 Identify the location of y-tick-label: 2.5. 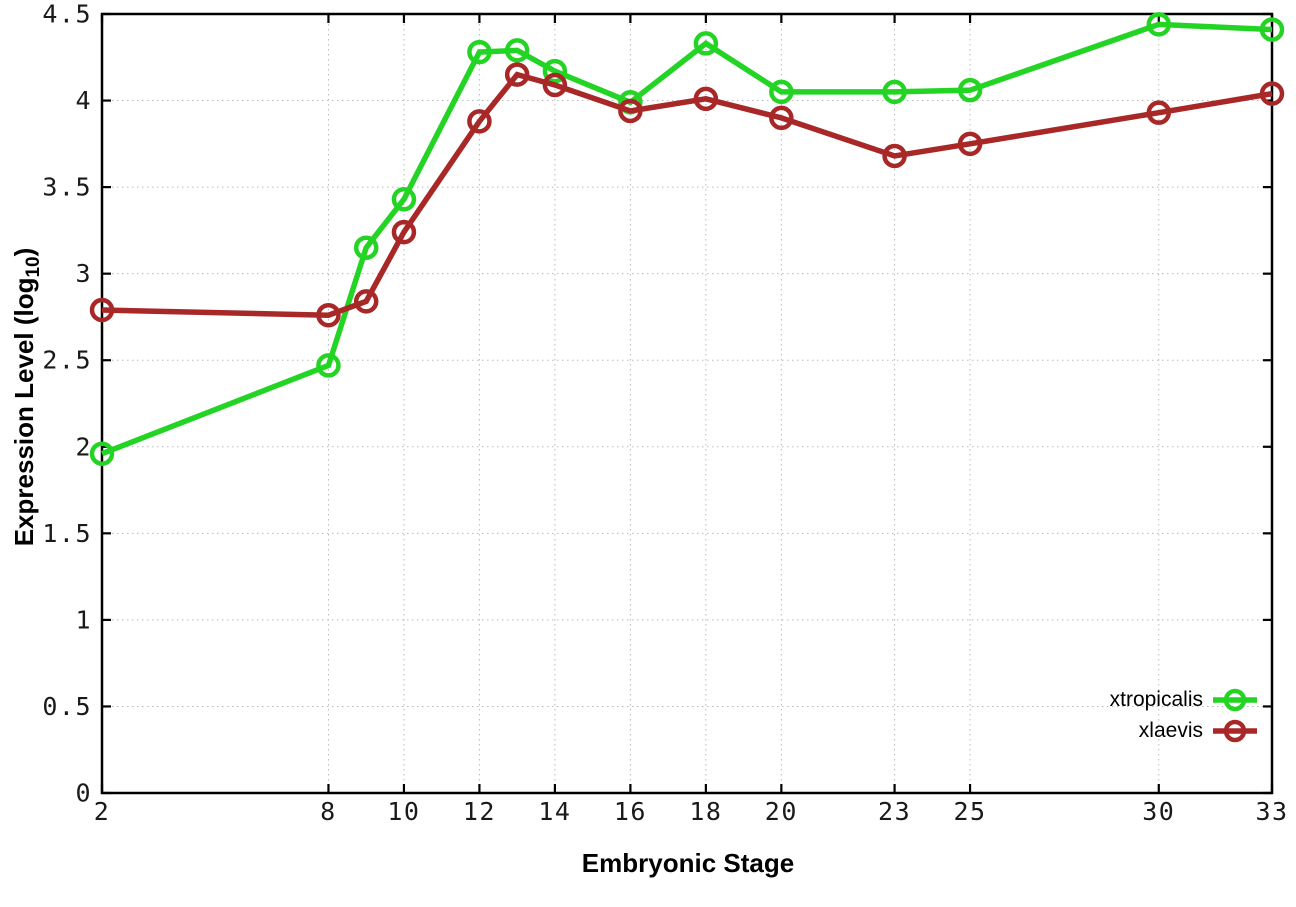
(67, 360).